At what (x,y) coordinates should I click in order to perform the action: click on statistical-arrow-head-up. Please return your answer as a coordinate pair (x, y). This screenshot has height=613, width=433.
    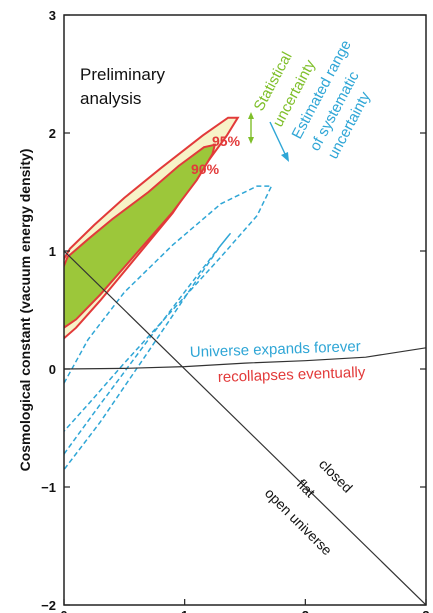
    Looking at the image, I should click on (251, 115).